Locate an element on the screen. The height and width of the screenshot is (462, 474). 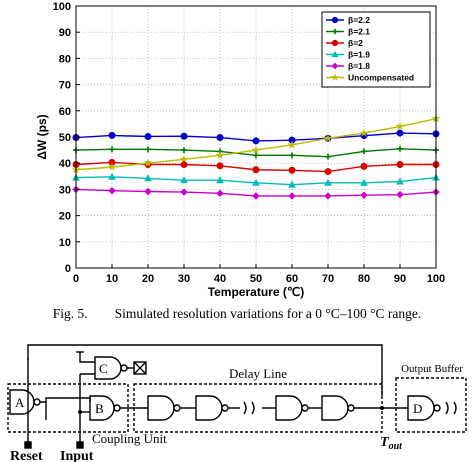
load-box is located at coordinates (140, 368).